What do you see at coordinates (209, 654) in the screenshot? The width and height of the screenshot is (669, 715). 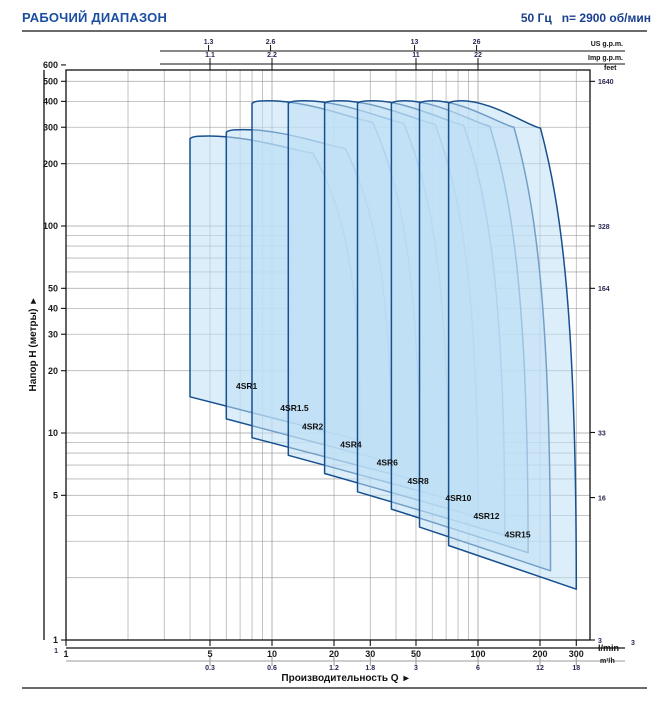 I see `x-tick-label: 5` at bounding box center [209, 654].